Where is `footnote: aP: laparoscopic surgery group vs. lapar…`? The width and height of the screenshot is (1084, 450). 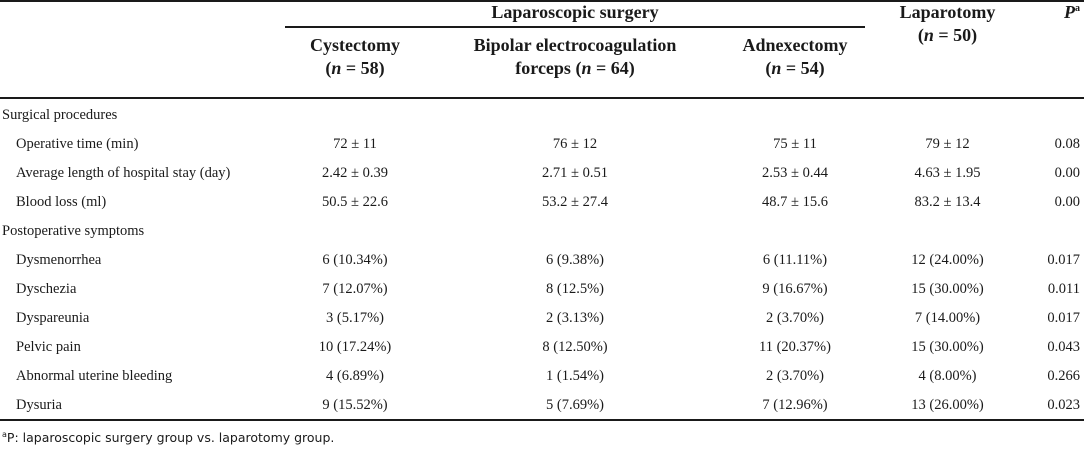 footnote: aP: laparoscopic surgery group vs. lapar… is located at coordinates (168, 438).